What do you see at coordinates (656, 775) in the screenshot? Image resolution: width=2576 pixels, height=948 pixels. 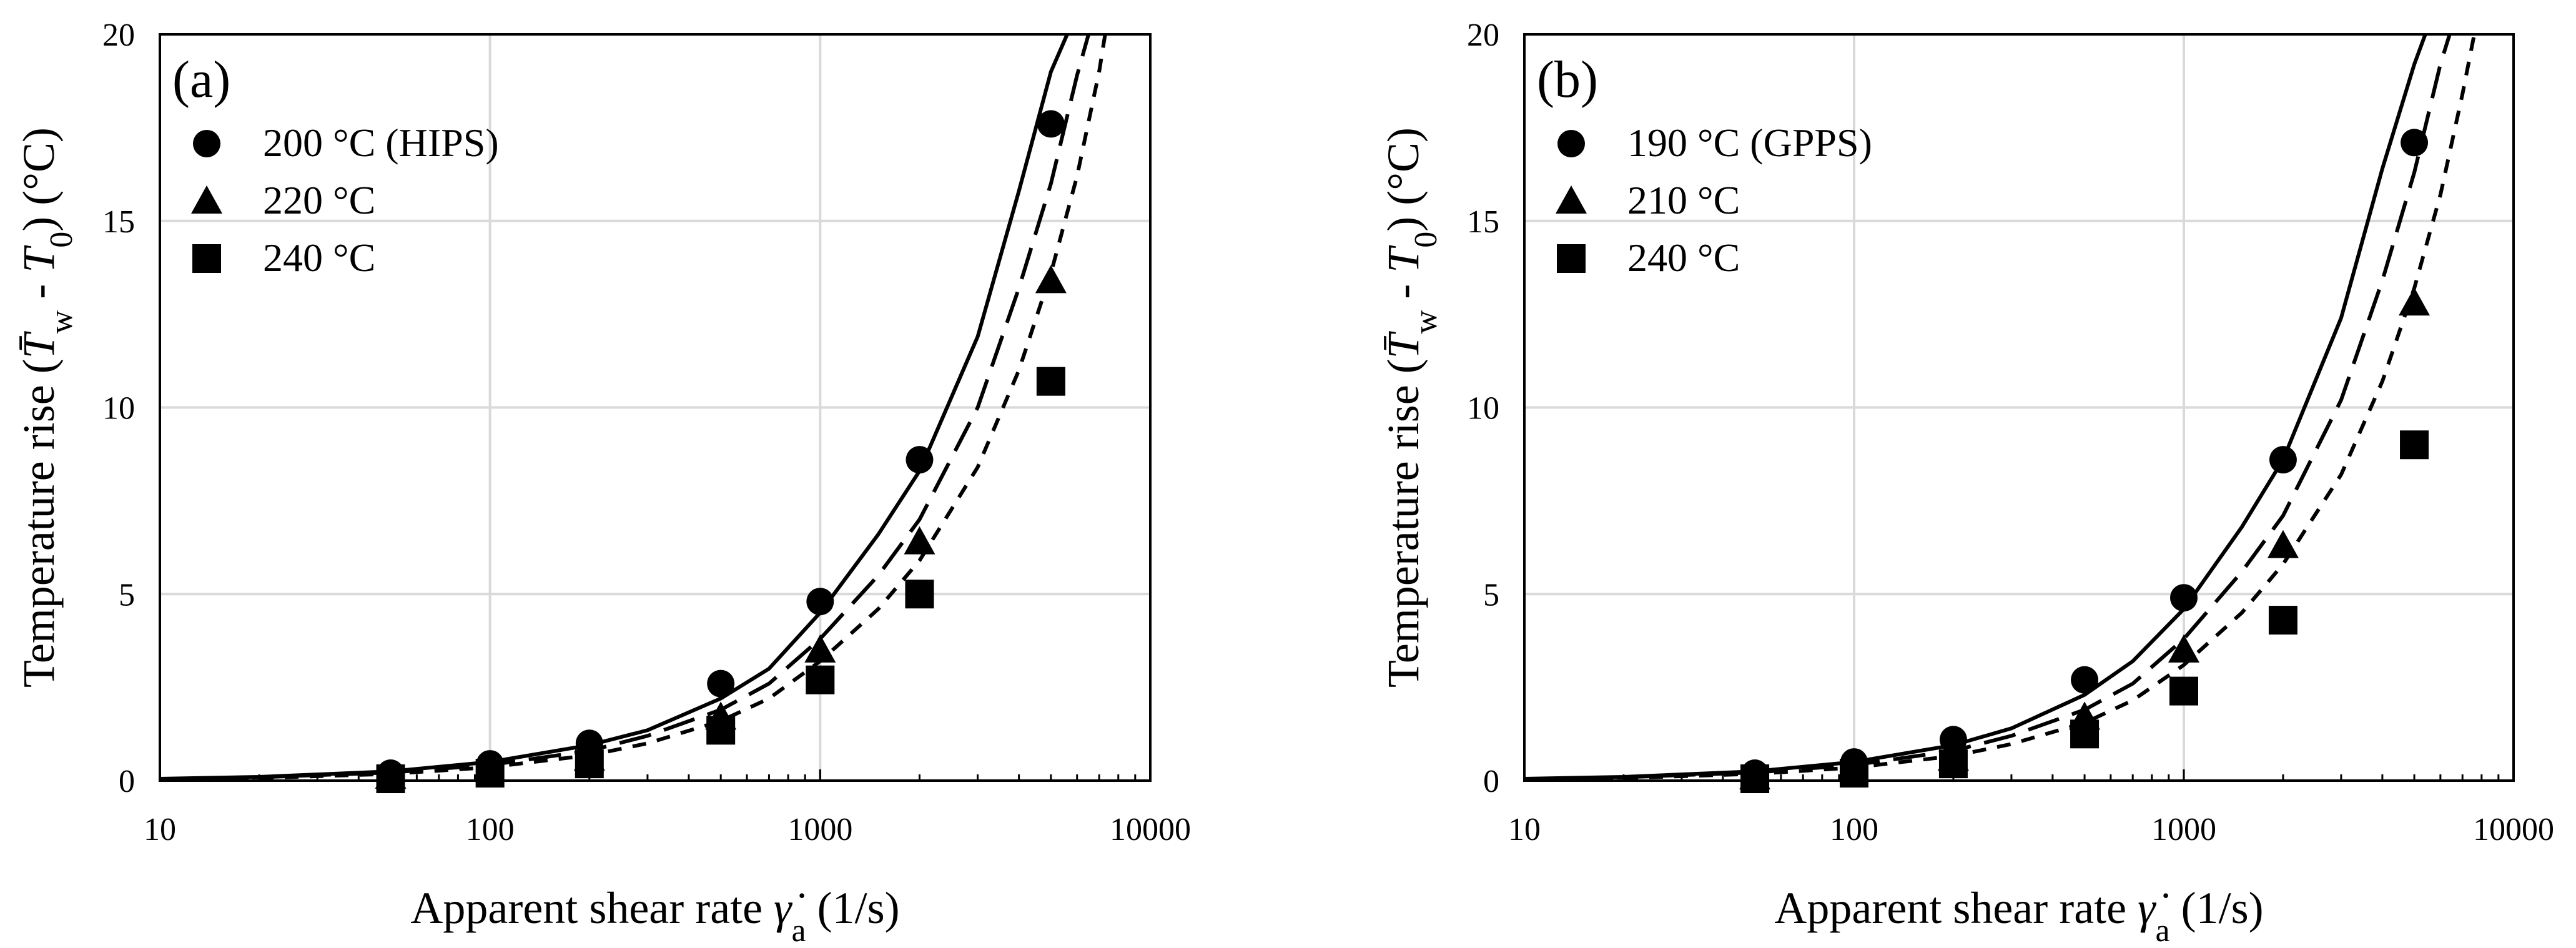 I see `x-axis-ticks` at bounding box center [656, 775].